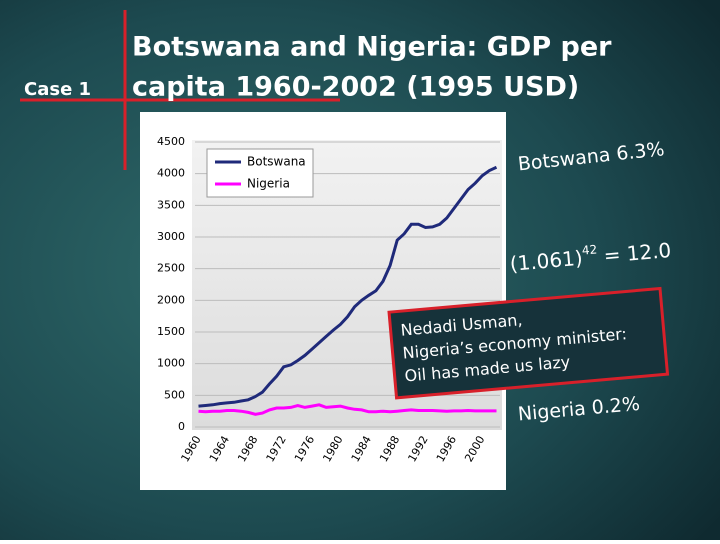 The height and width of the screenshot is (544, 720). What do you see at coordinates (171, 173) in the screenshot?
I see `y-tick-label: 4000` at bounding box center [171, 173].